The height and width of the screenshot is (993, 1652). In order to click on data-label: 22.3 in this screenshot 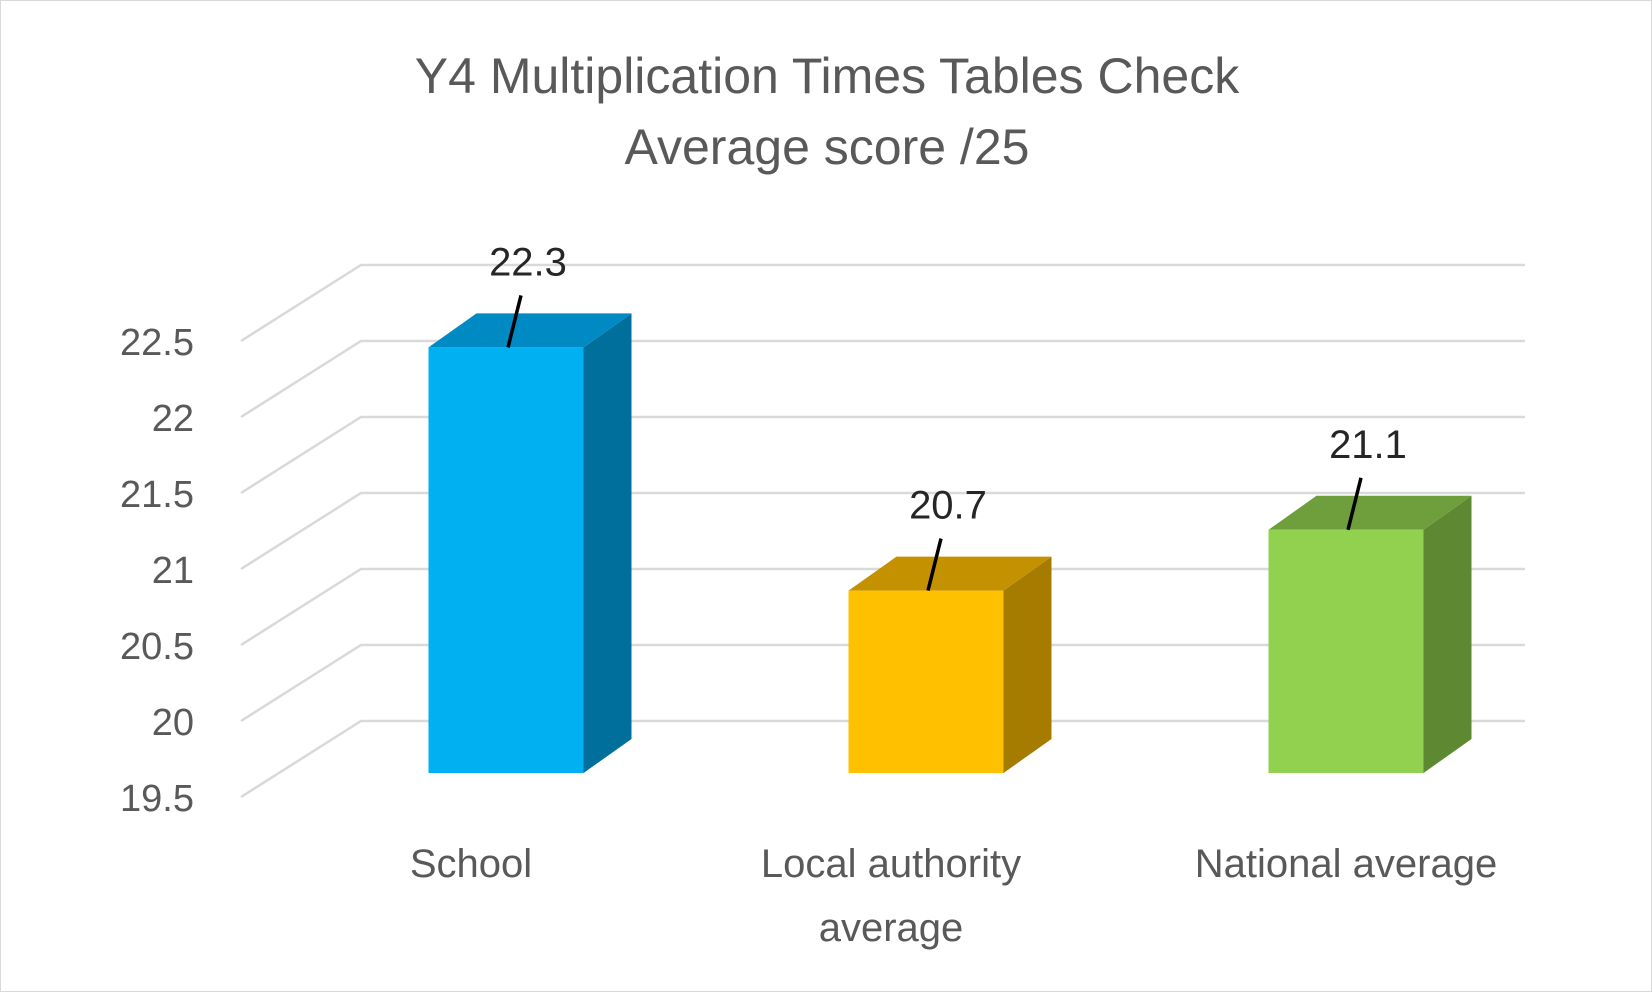, I will do `click(528, 262)`.